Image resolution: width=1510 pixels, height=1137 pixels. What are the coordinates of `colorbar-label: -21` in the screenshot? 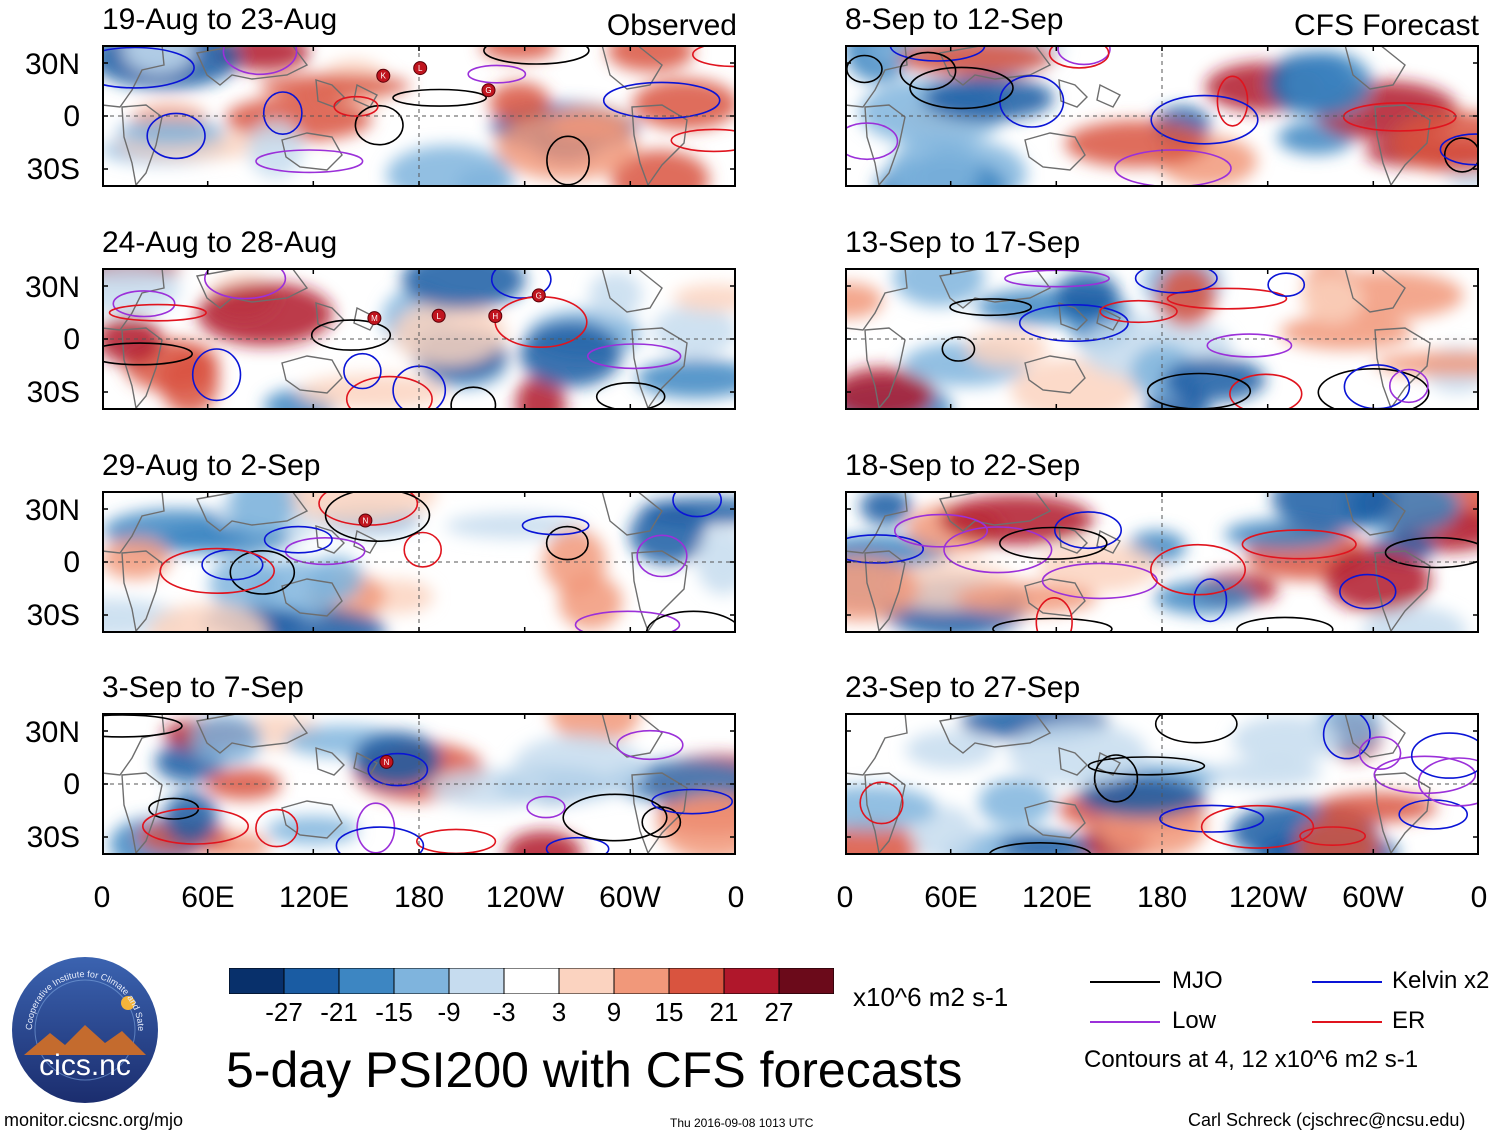 It's located at (339, 1012).